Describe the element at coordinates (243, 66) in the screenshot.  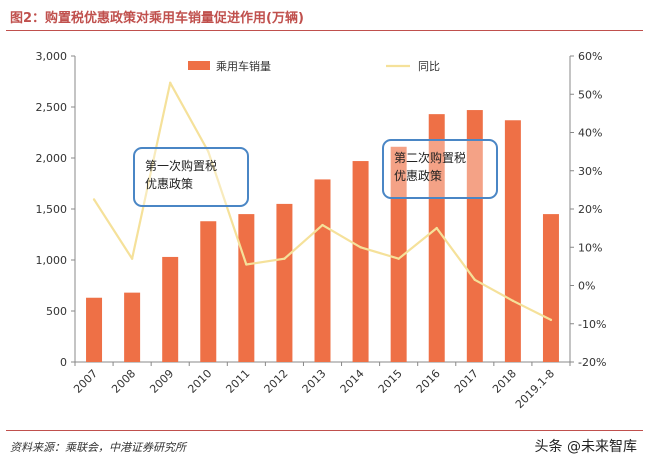
I see `legend-label-sales: 乘用车销量` at that location.